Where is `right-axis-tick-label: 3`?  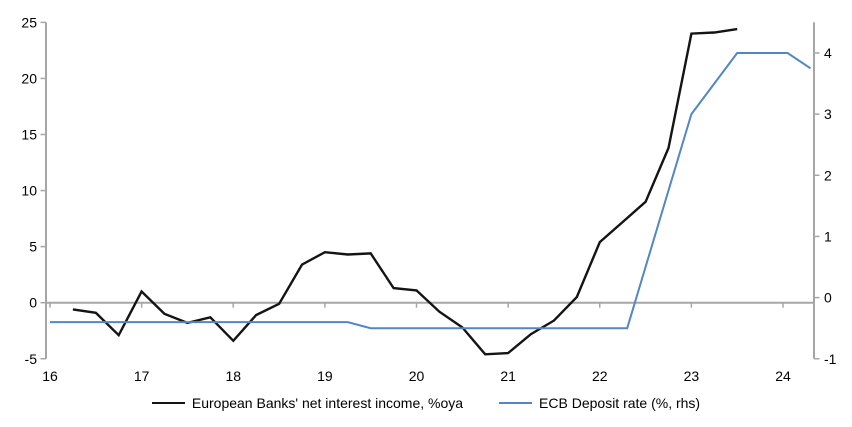 right-axis-tick-label: 3 is located at coordinates (828, 114).